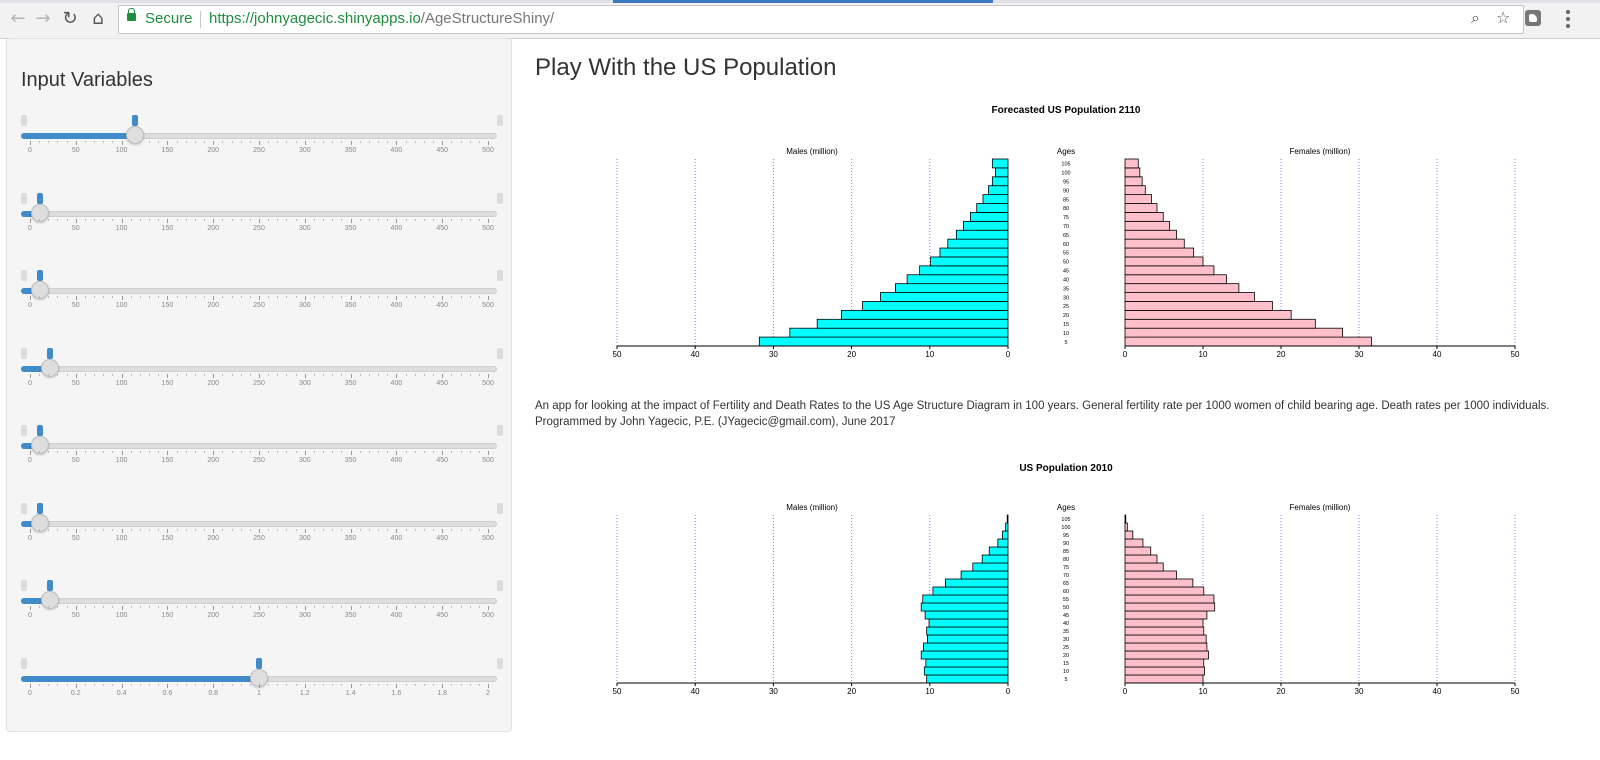 Image resolution: width=1600 pixels, height=760 pixels. Describe the element at coordinates (121, 538) in the screenshot. I see `slider-tick-label: 100` at that location.